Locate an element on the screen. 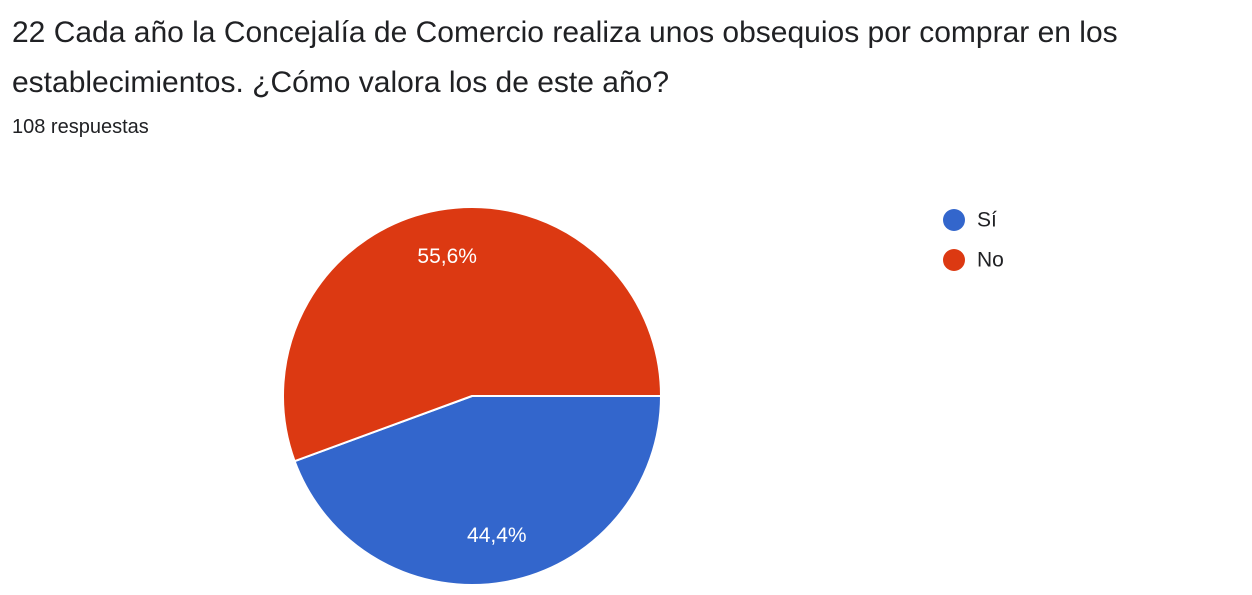 The width and height of the screenshot is (1252, 595). legend-label-si: Sí is located at coordinates (987, 220).